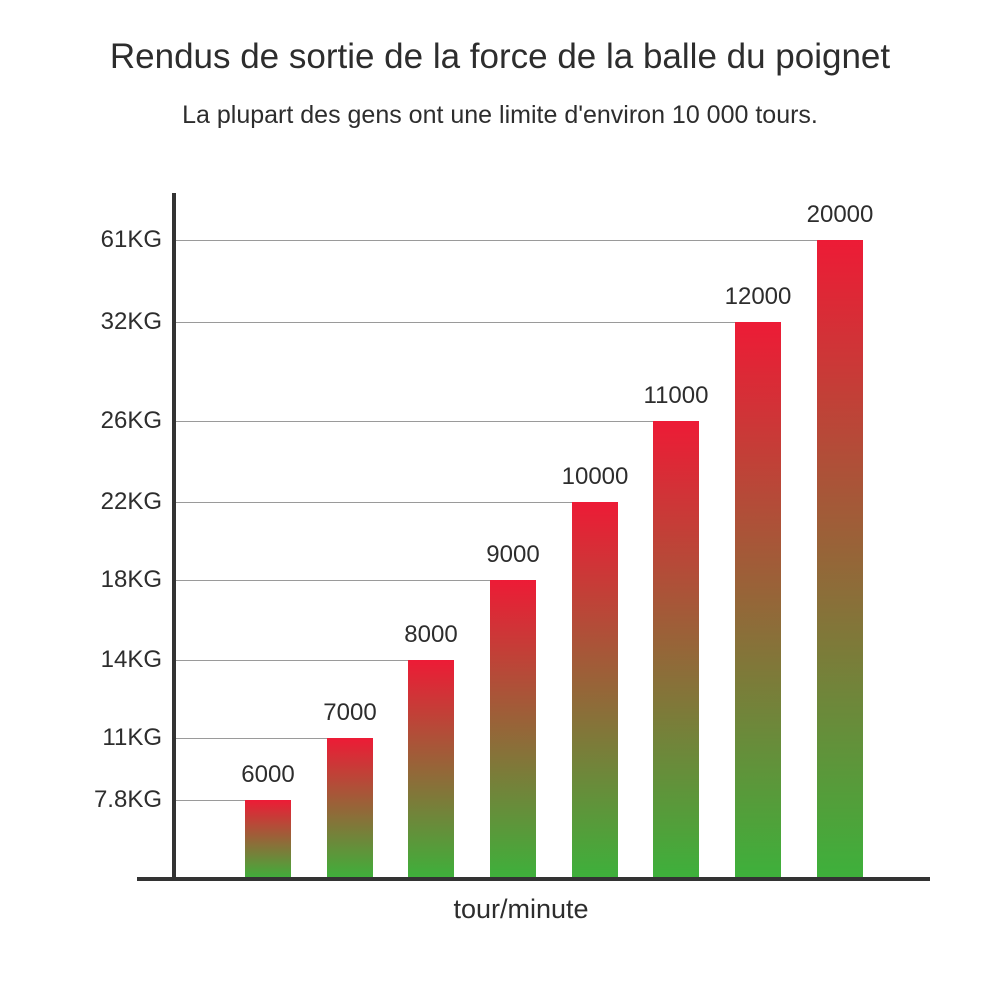 The height and width of the screenshot is (1000, 1000). I want to click on bar-value-label: 8000, so click(431, 634).